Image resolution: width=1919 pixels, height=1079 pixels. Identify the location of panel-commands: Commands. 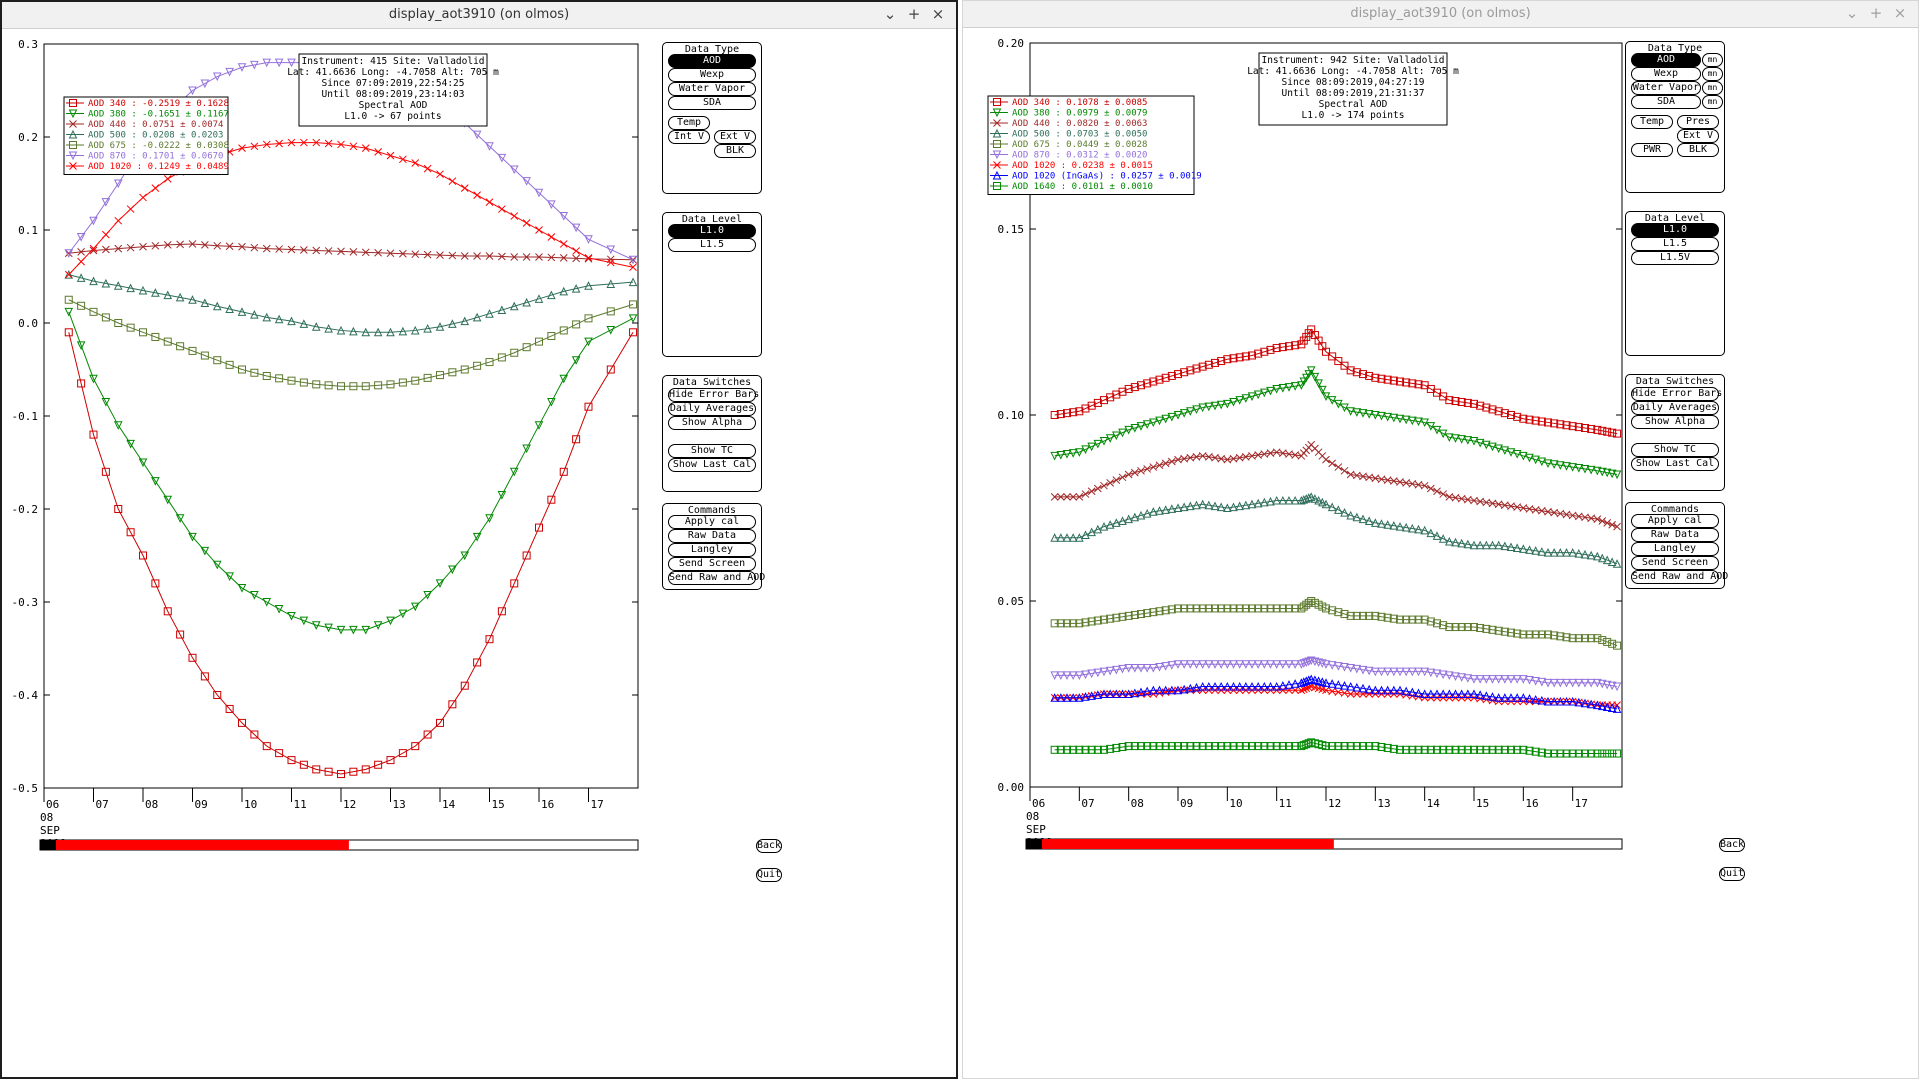
(1675, 545).